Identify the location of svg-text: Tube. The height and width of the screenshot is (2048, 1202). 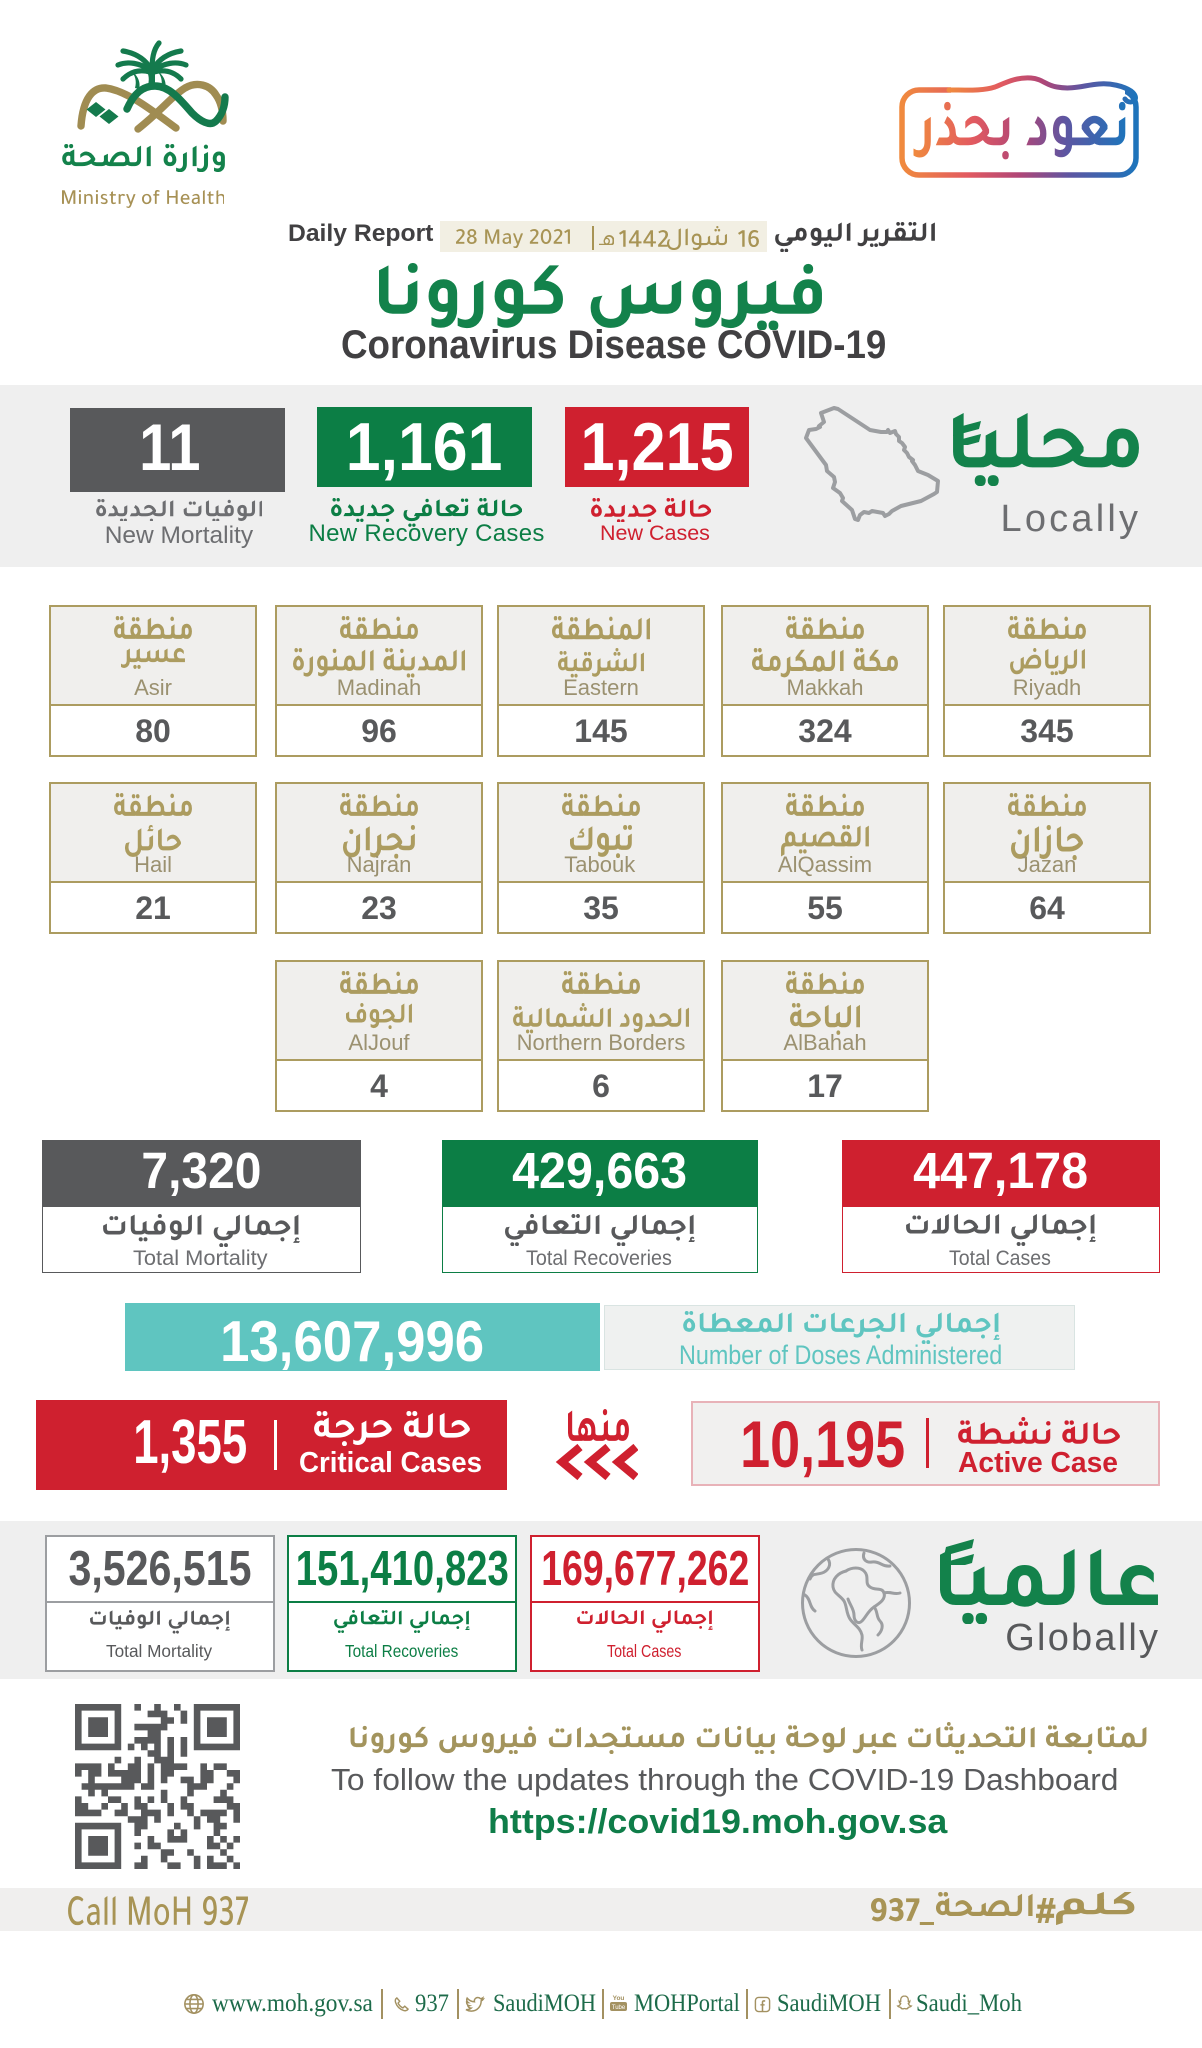
(619, 2008).